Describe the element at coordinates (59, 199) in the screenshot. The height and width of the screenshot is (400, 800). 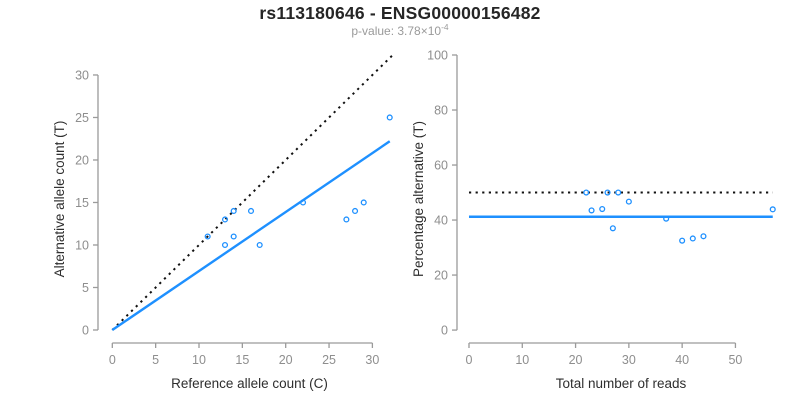
I see `y-axis-label: Alternative allele count (T)` at that location.